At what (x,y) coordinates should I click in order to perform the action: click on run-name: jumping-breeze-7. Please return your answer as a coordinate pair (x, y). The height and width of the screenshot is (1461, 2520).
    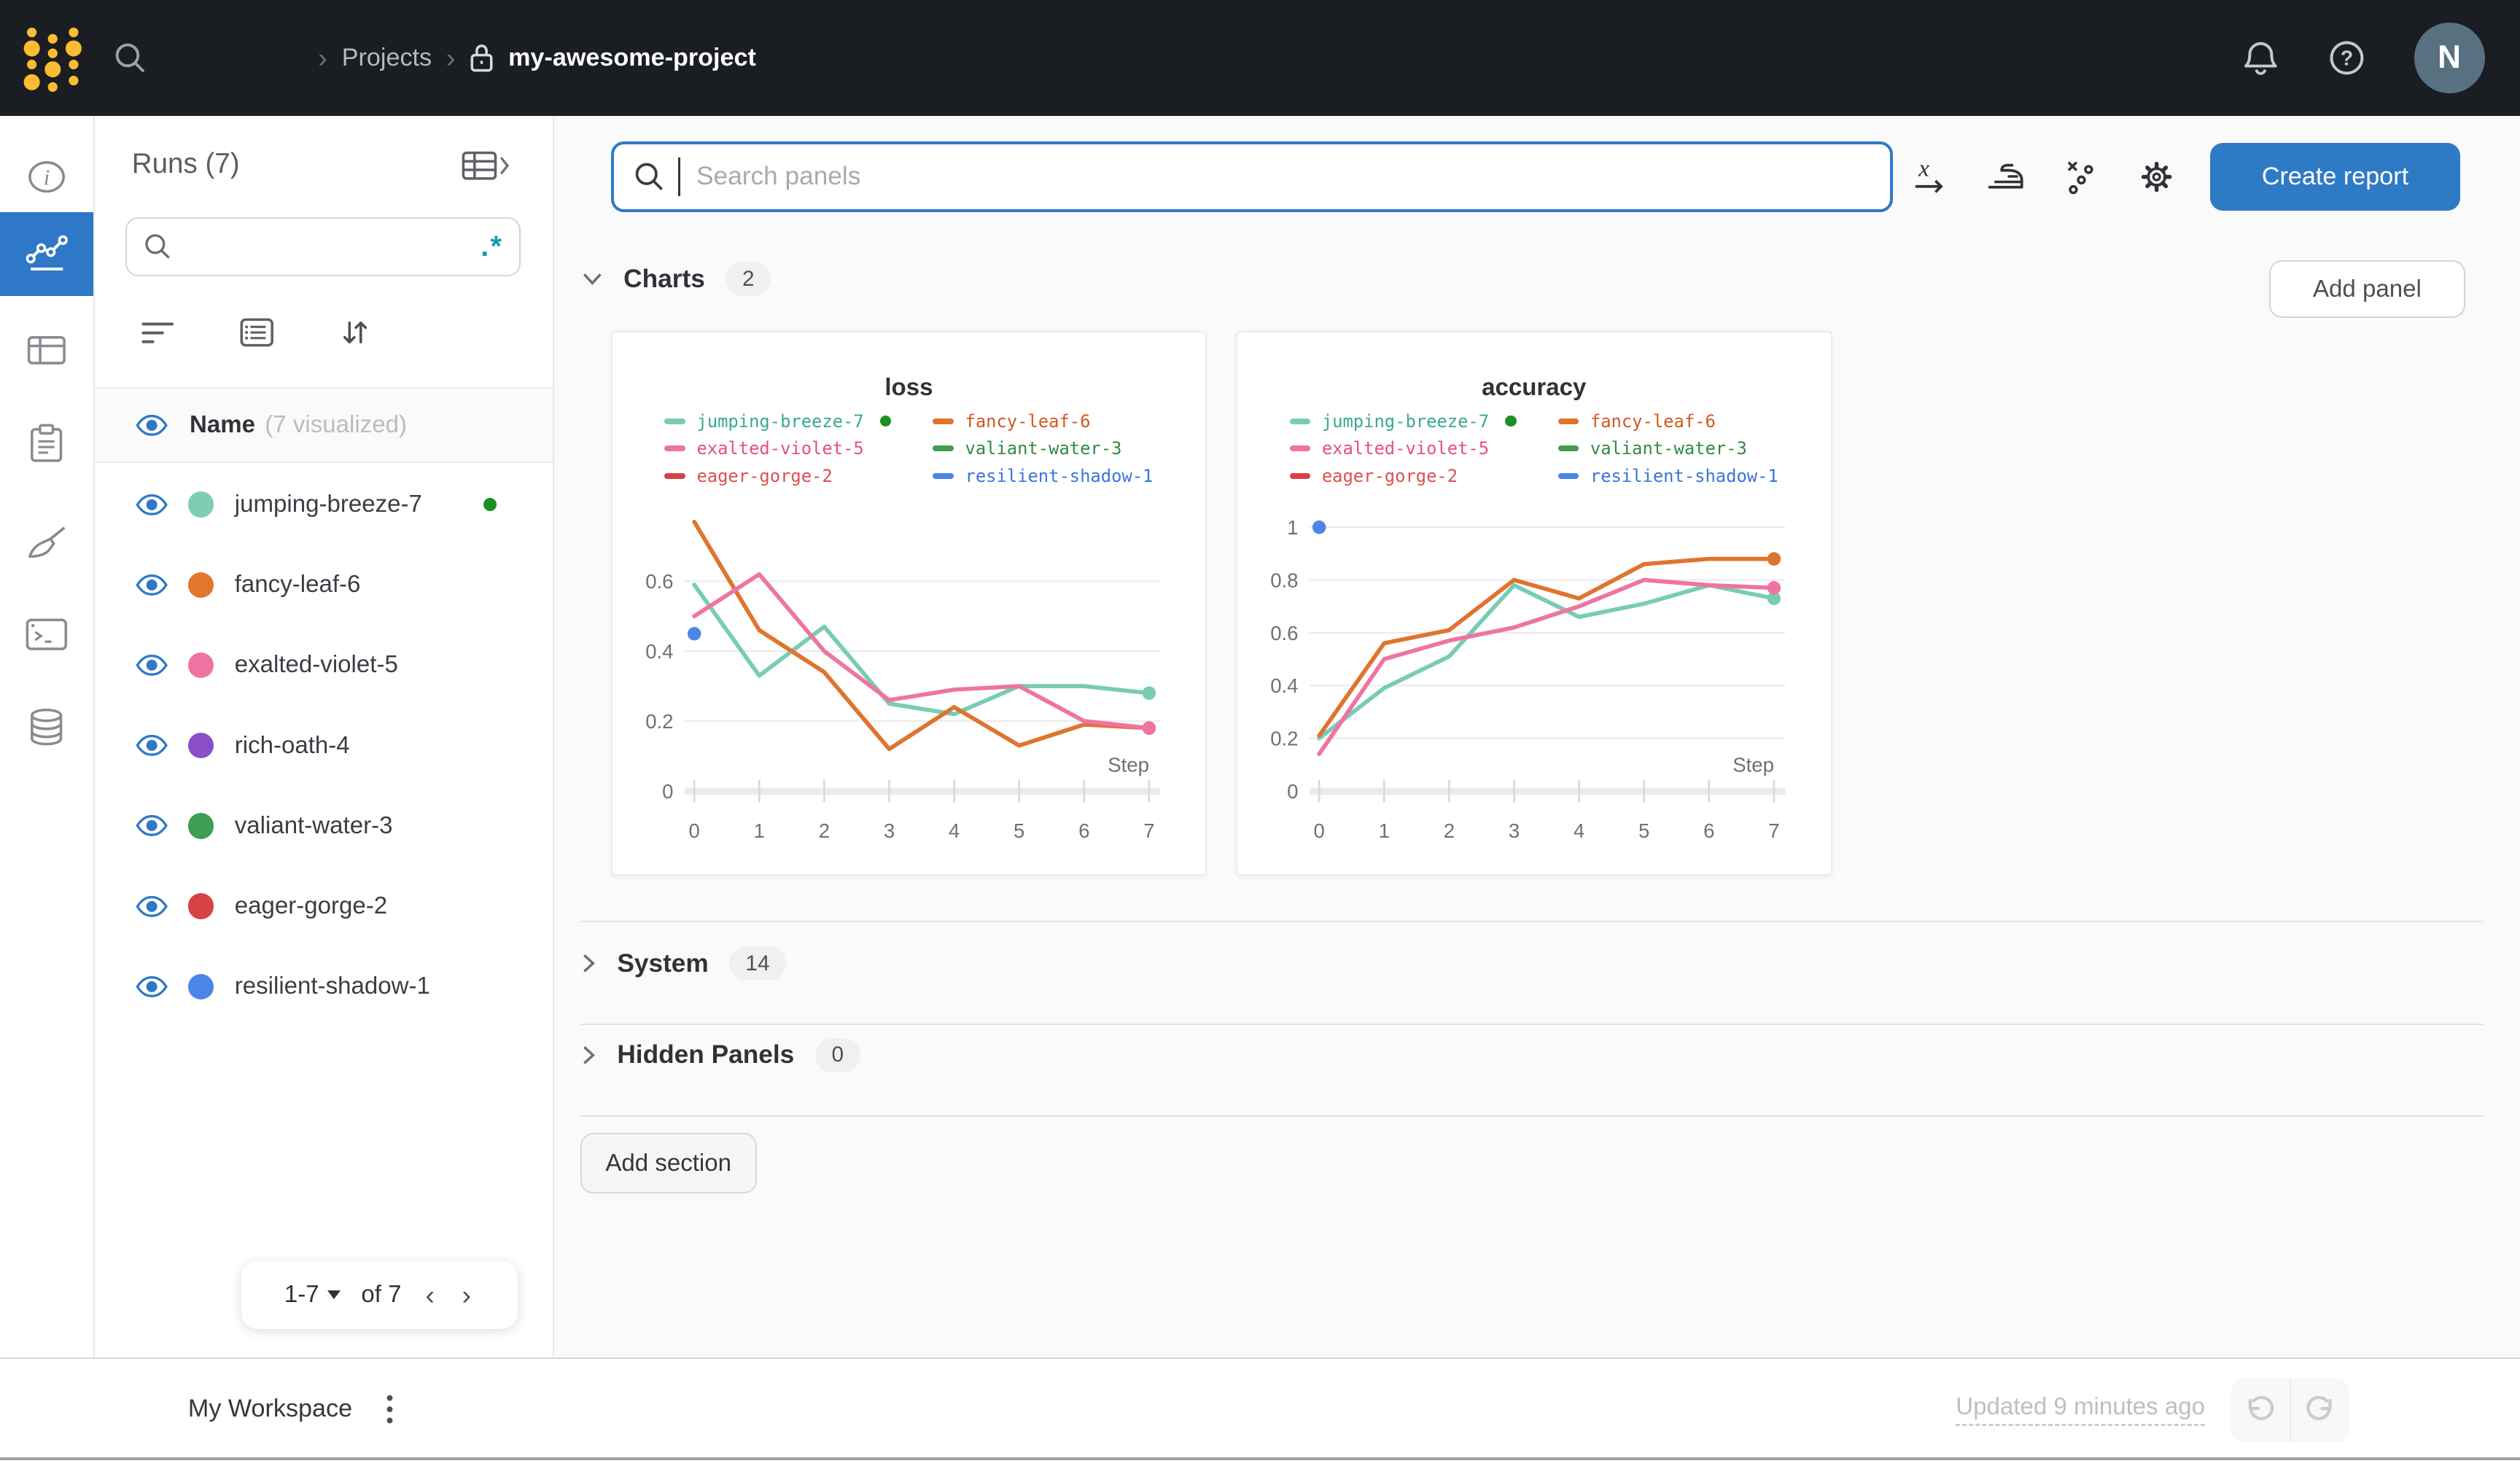
    Looking at the image, I should click on (328, 504).